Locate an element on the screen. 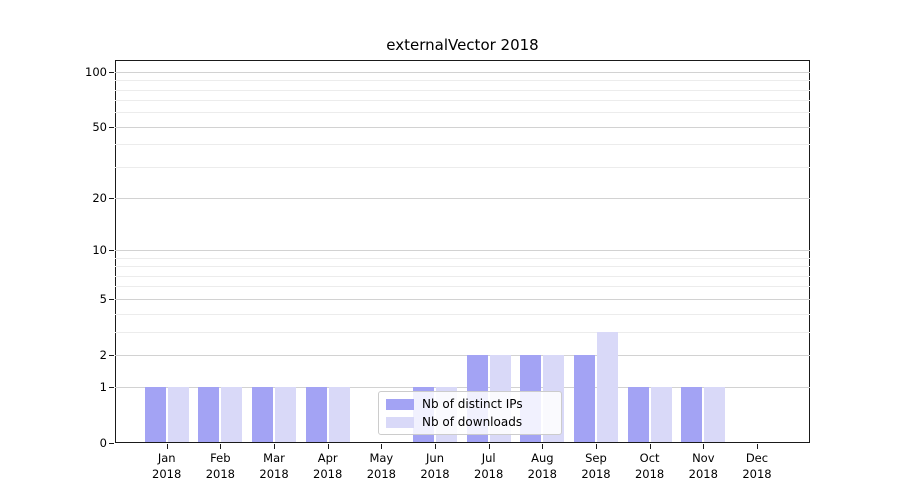  chart-title: externalVector 2018 is located at coordinates (462, 45).